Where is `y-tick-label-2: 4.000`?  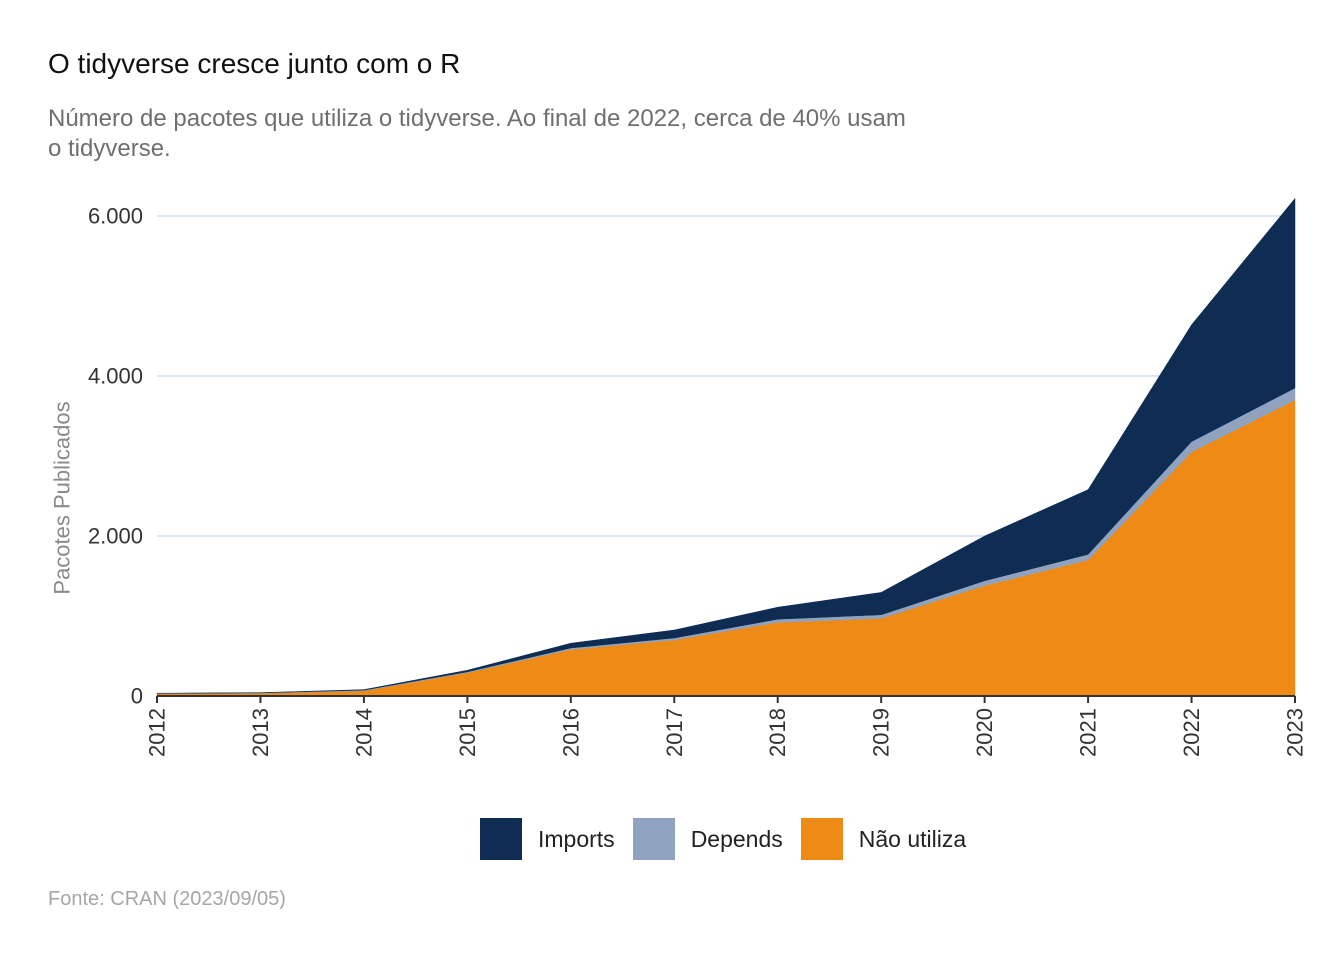 y-tick-label-2: 4.000 is located at coordinates (115, 376).